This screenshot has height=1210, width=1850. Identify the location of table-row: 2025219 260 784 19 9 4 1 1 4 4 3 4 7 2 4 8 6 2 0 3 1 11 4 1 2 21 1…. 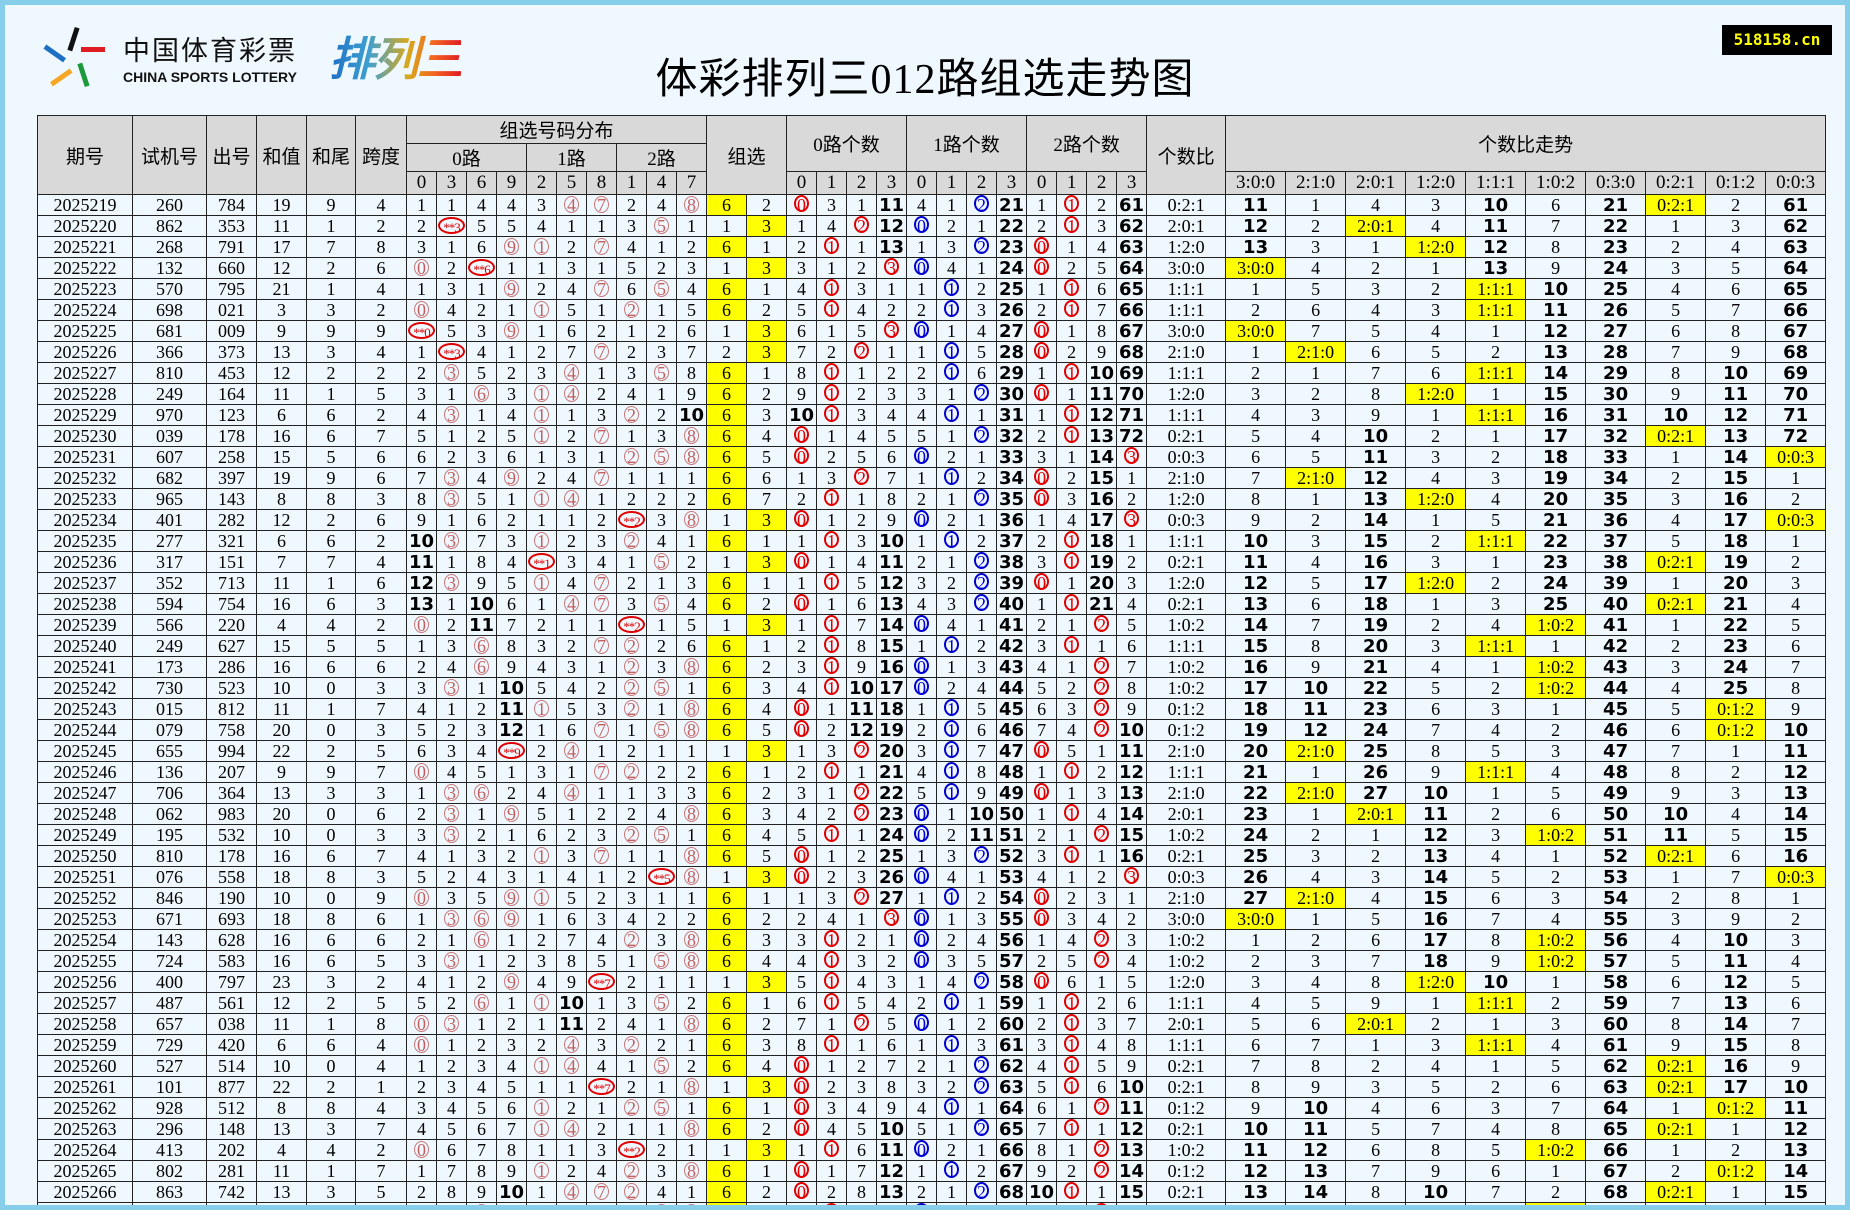
(932, 205).